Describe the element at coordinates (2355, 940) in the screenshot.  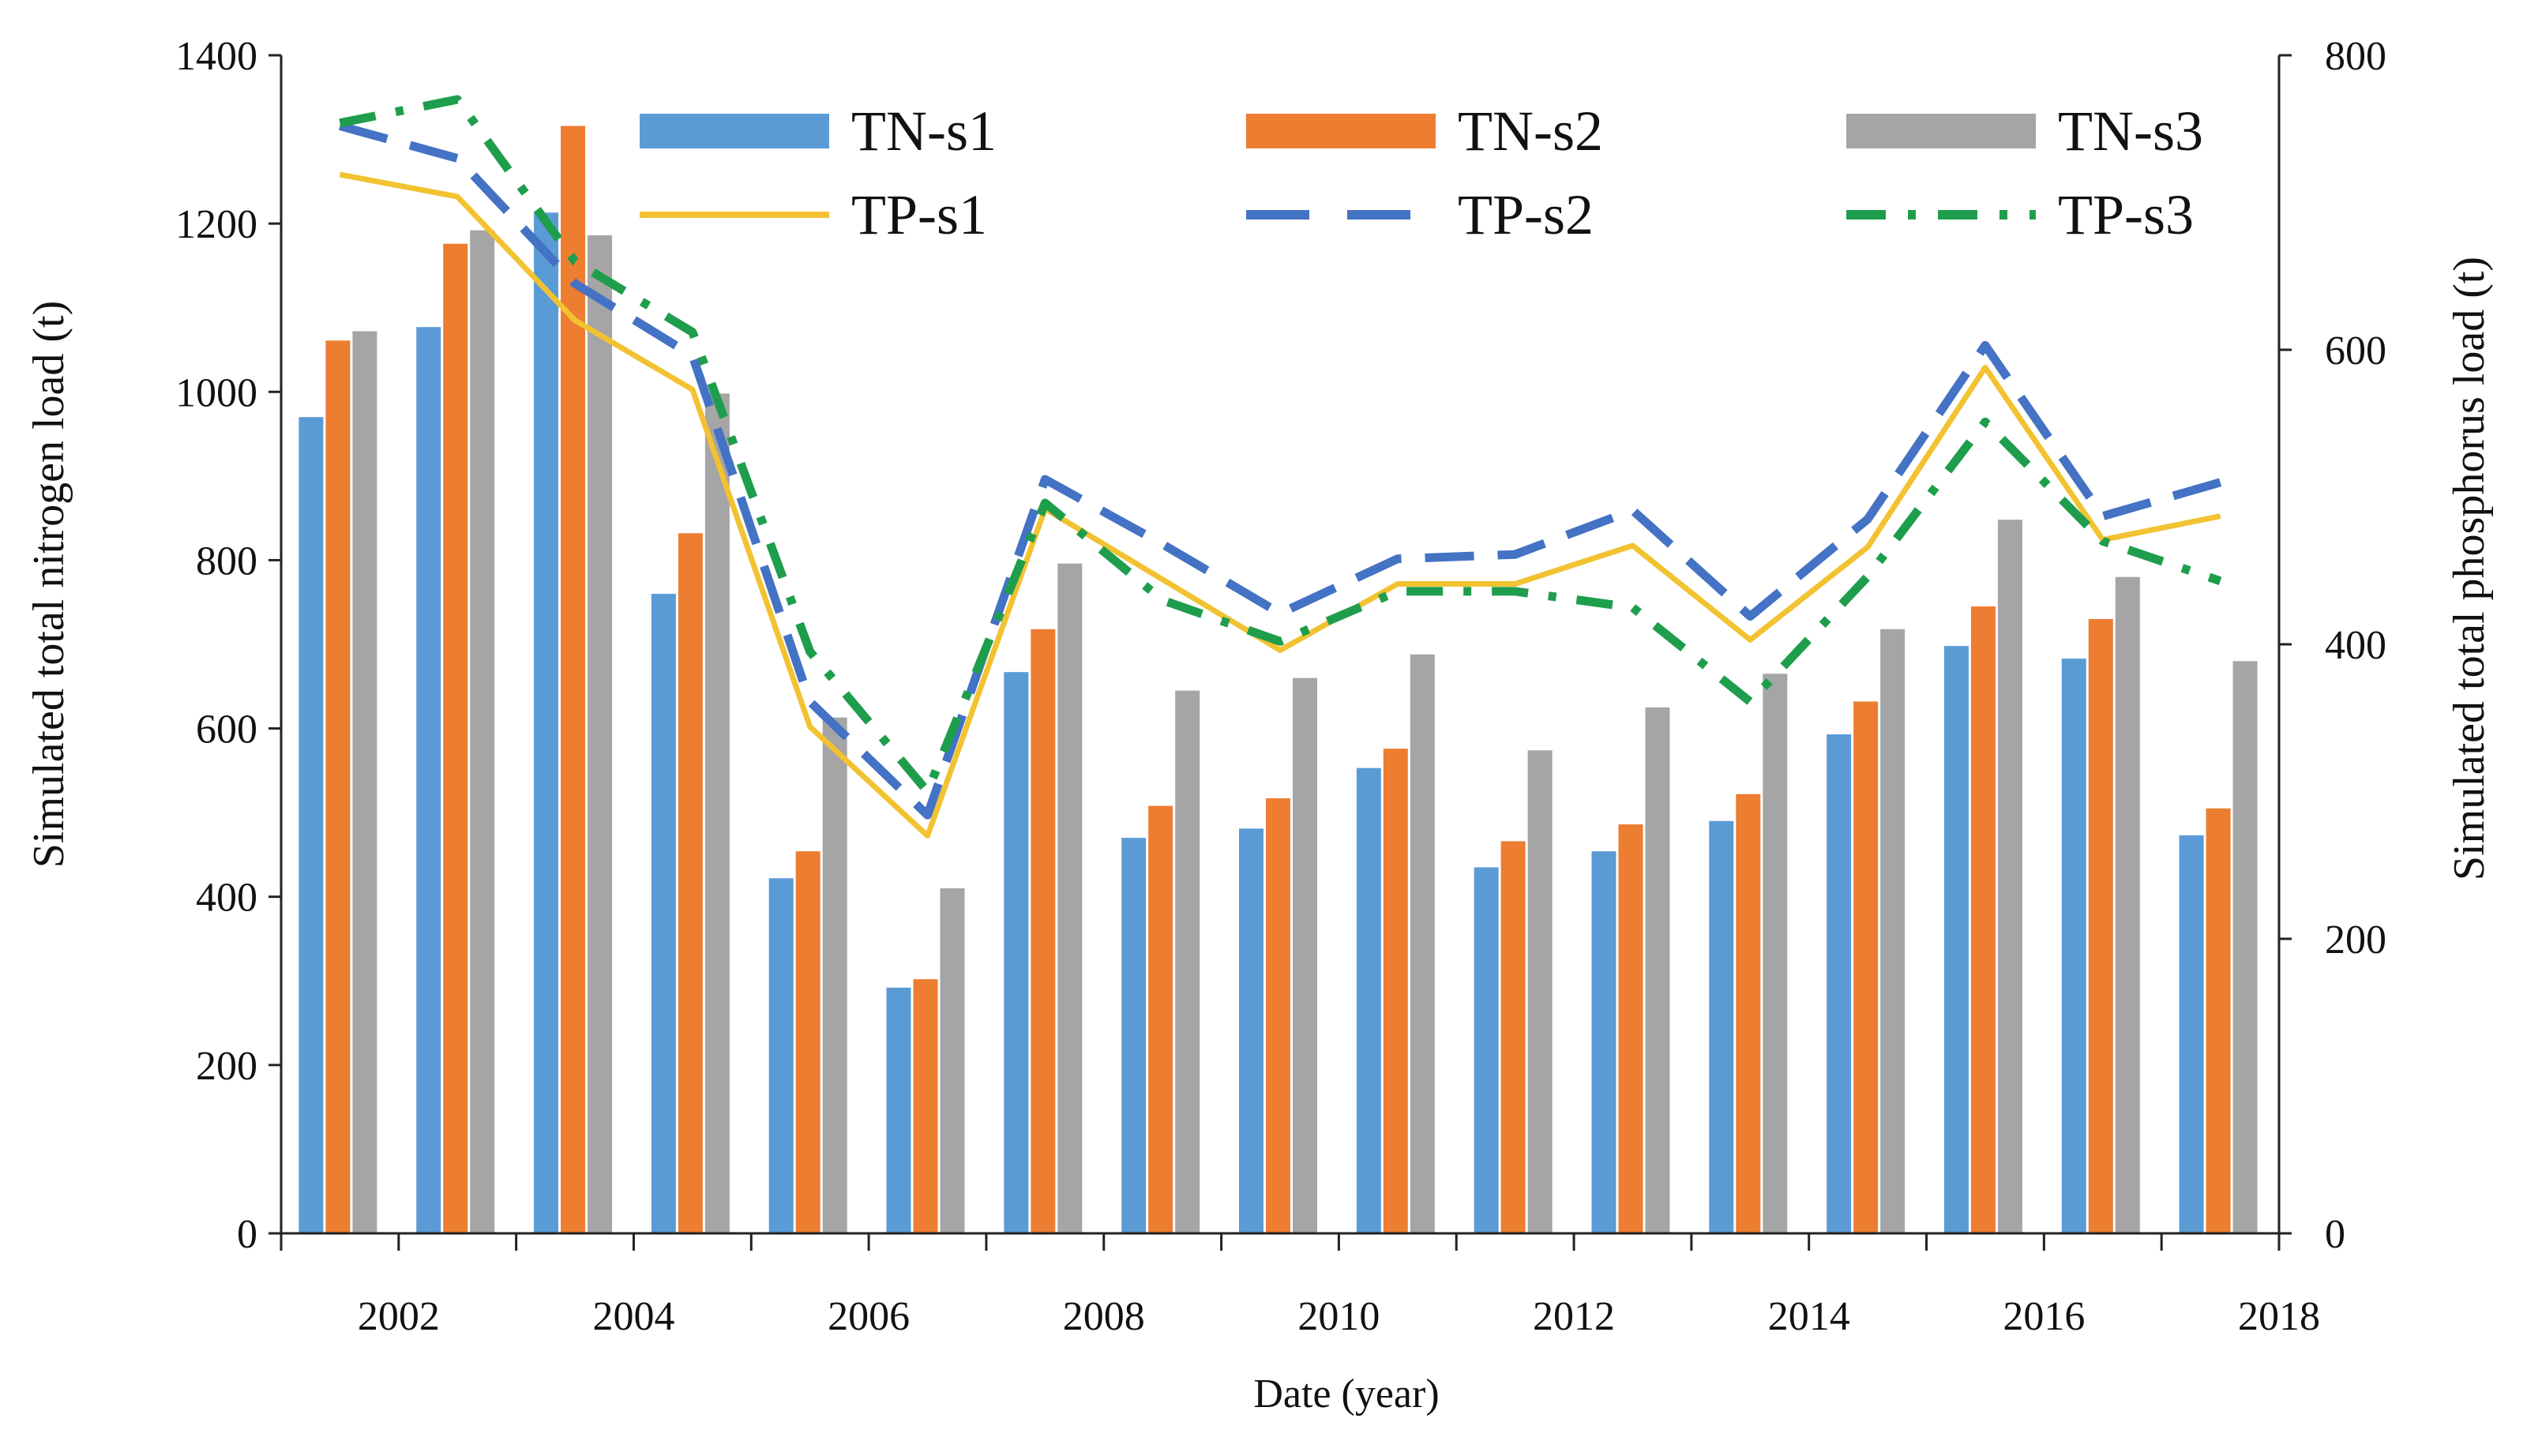
I see `y2-tick-label-200: 200` at that location.